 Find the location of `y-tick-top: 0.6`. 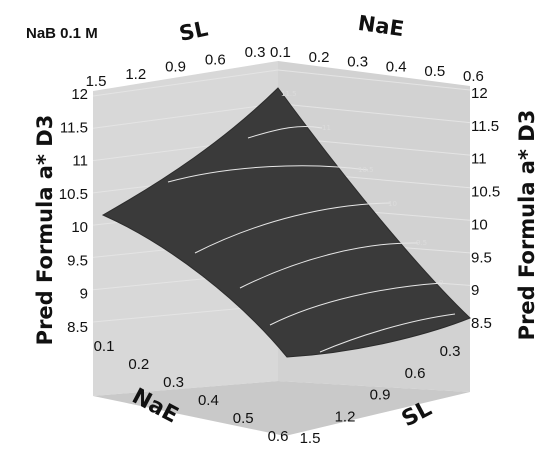

y-tick-top: 0.6 is located at coordinates (215, 59).